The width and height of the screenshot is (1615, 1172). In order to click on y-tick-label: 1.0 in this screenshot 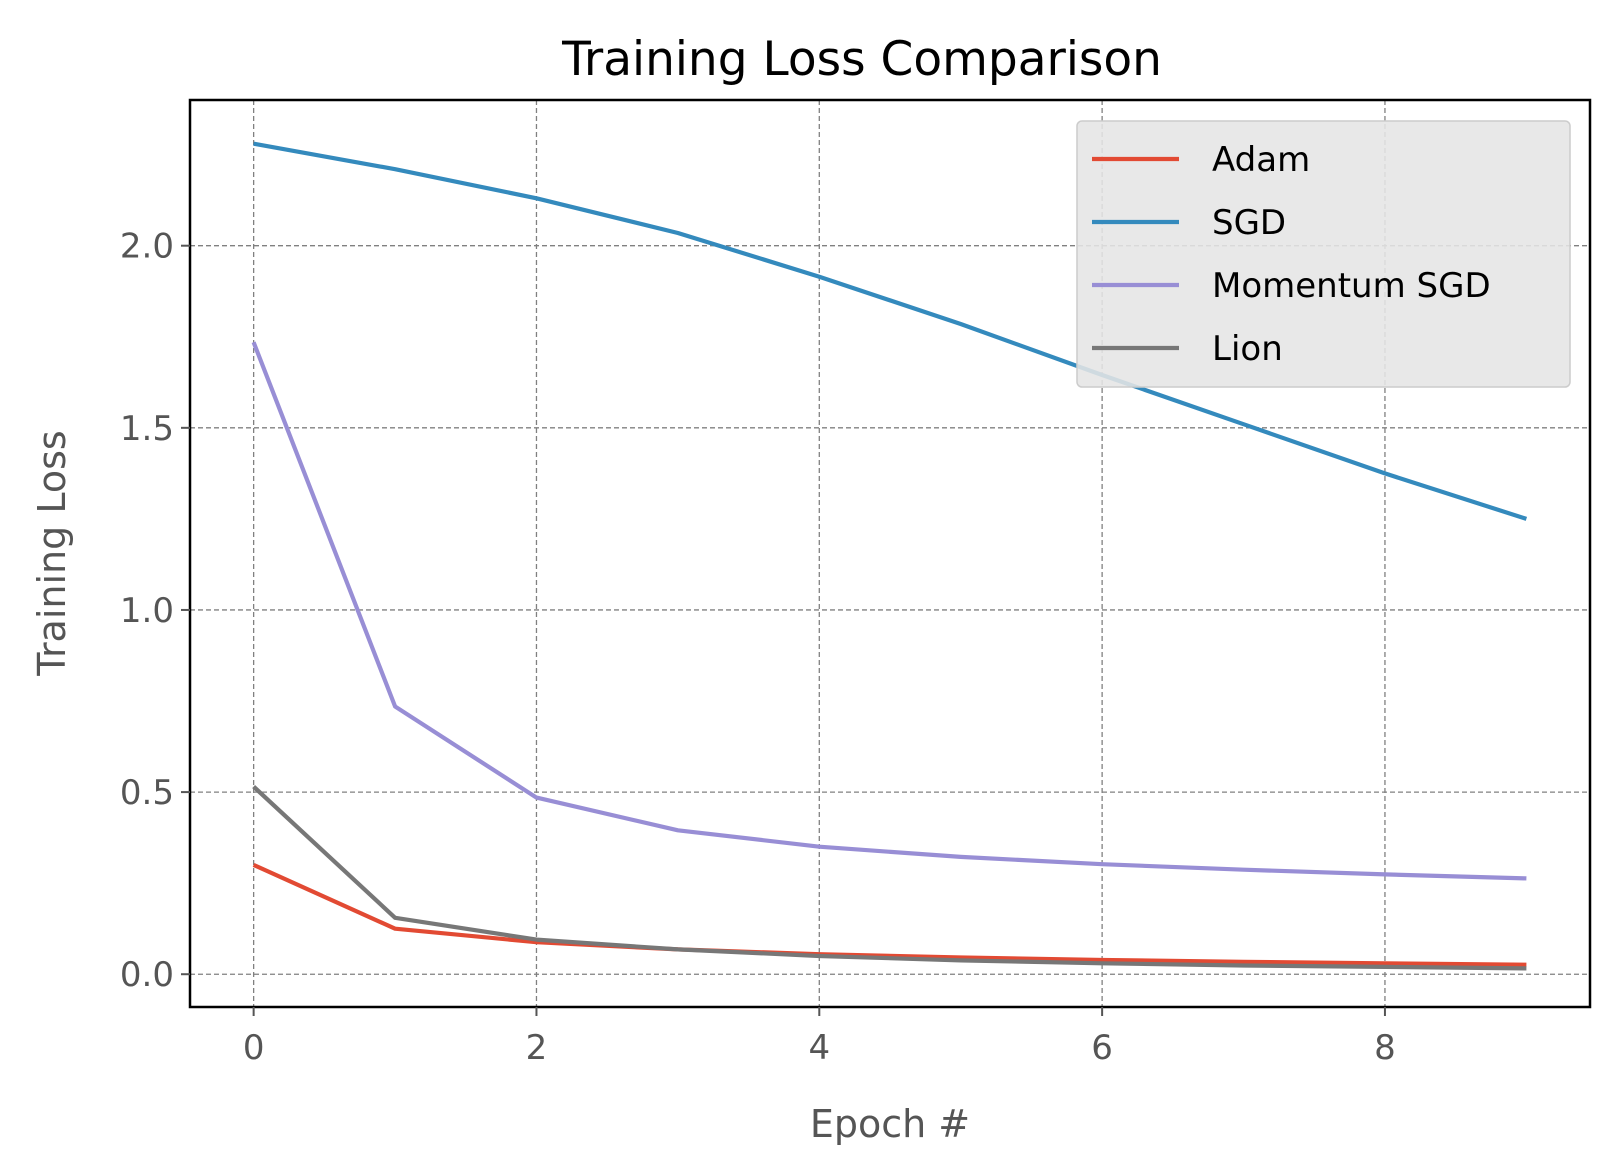, I will do `click(147, 611)`.